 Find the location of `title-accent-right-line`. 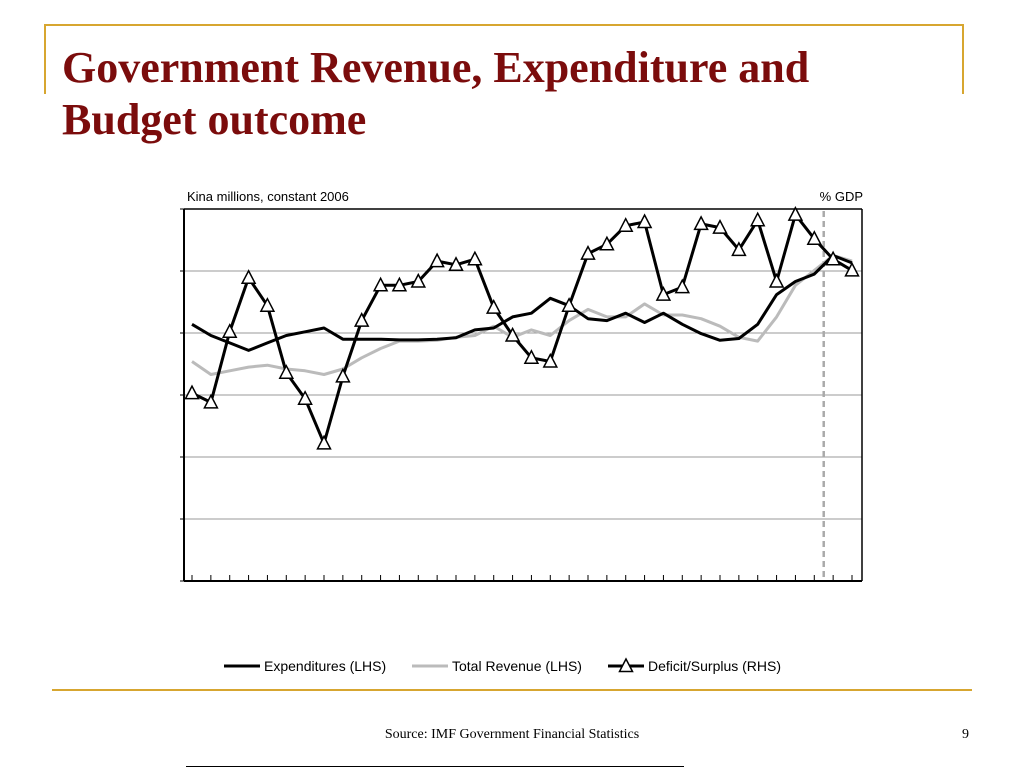

title-accent-right-line is located at coordinates (963, 59).